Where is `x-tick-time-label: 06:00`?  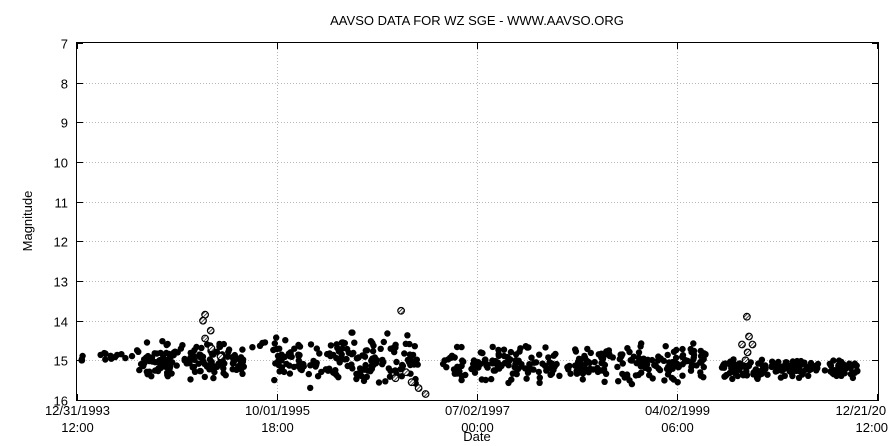
x-tick-time-label: 06:00 is located at coordinates (677, 427).